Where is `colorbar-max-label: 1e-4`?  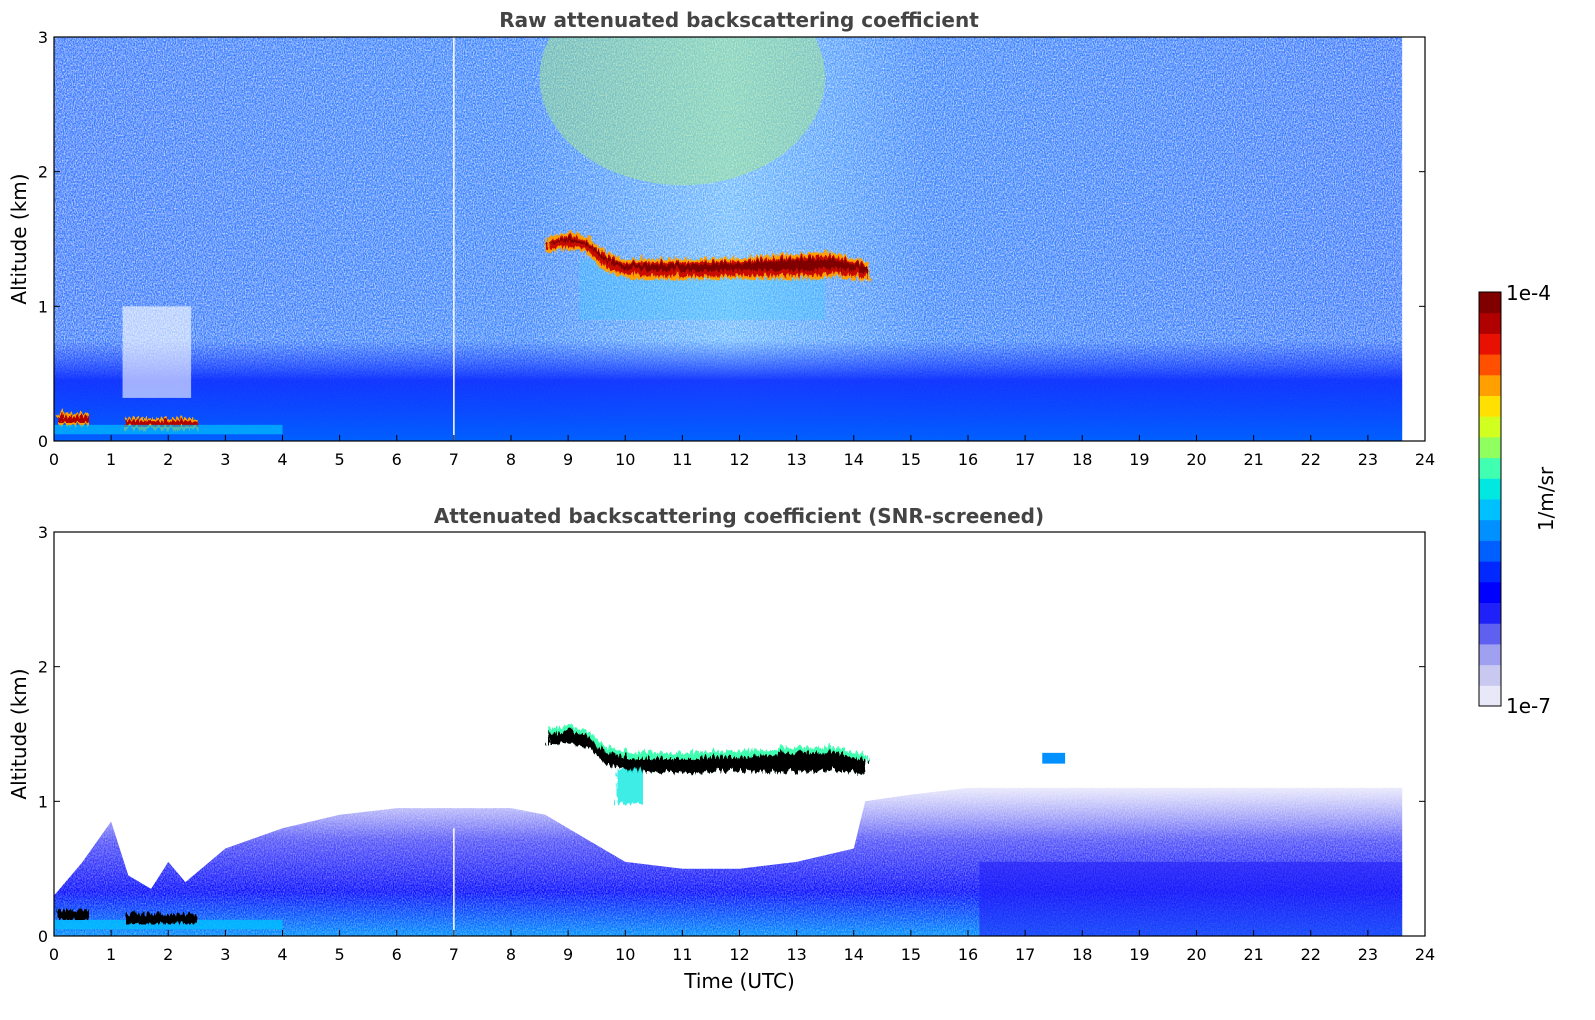
colorbar-max-label: 1e-4 is located at coordinates (1528, 293).